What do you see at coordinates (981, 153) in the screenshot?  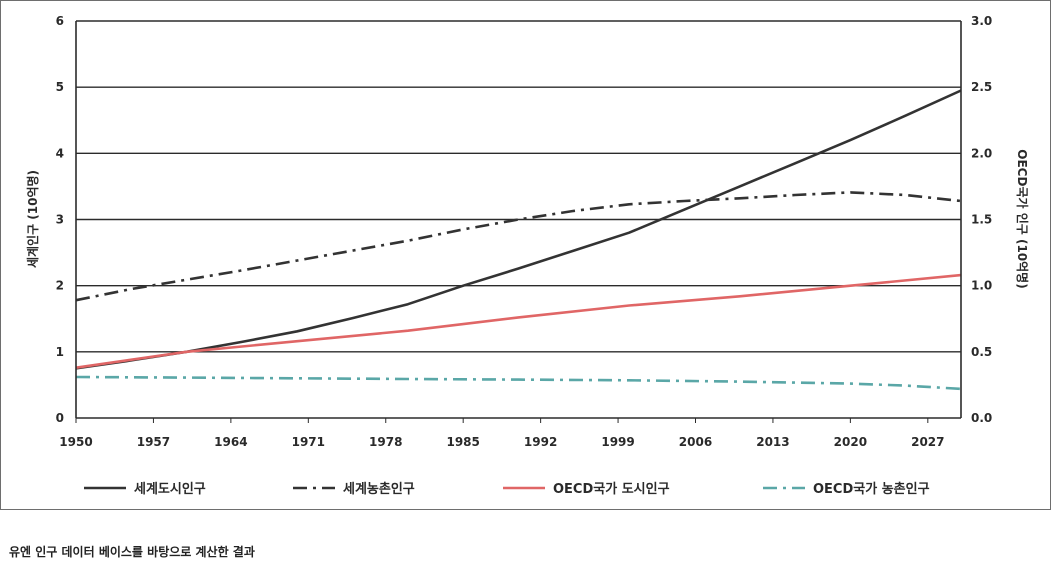 I see `y-tick-right: 2.0` at bounding box center [981, 153].